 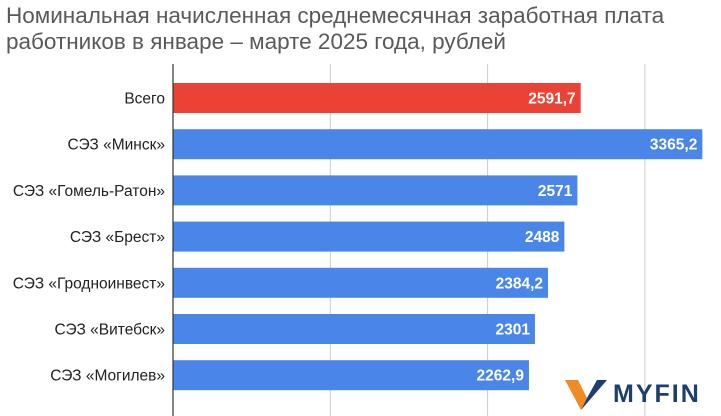 I want to click on category-label: СЭЗ «Гродноинвест», so click(x=89, y=283).